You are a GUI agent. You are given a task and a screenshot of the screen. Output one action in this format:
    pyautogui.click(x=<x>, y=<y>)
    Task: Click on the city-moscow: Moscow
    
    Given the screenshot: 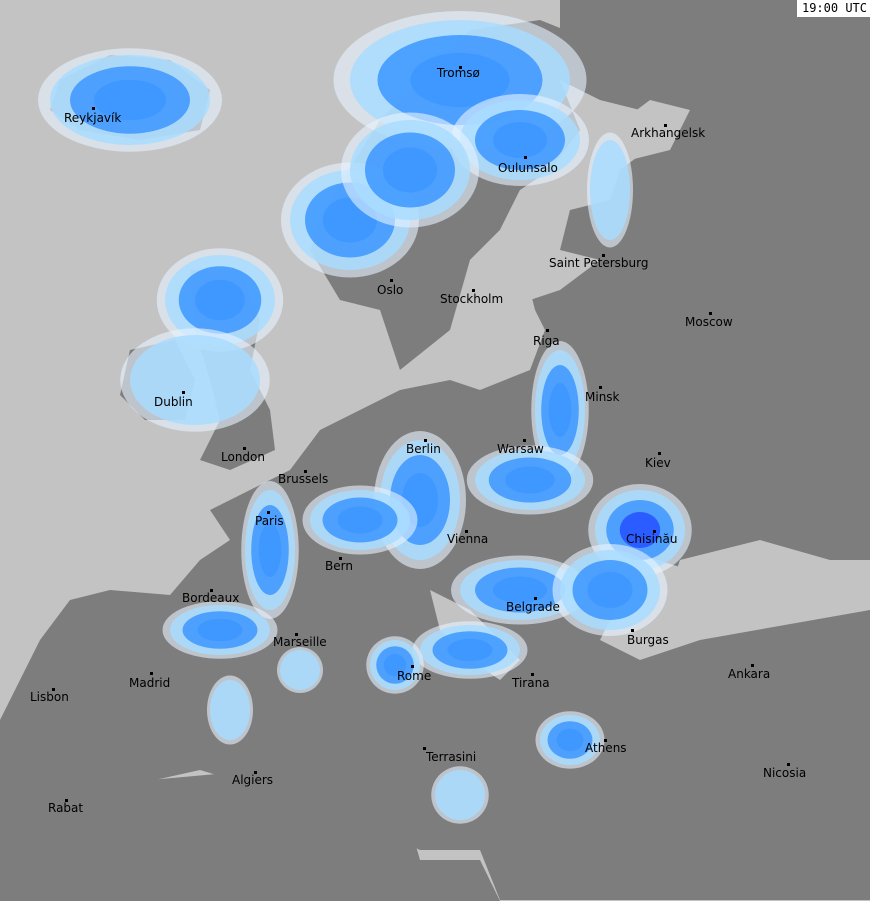 What is the action you would take?
    pyautogui.click(x=709, y=320)
    